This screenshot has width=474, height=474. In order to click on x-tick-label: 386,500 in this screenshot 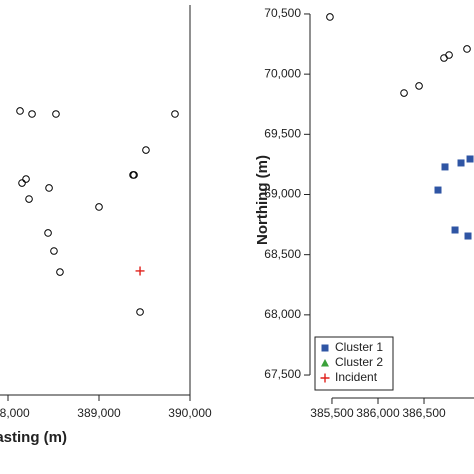, I will do `click(424, 413)`.